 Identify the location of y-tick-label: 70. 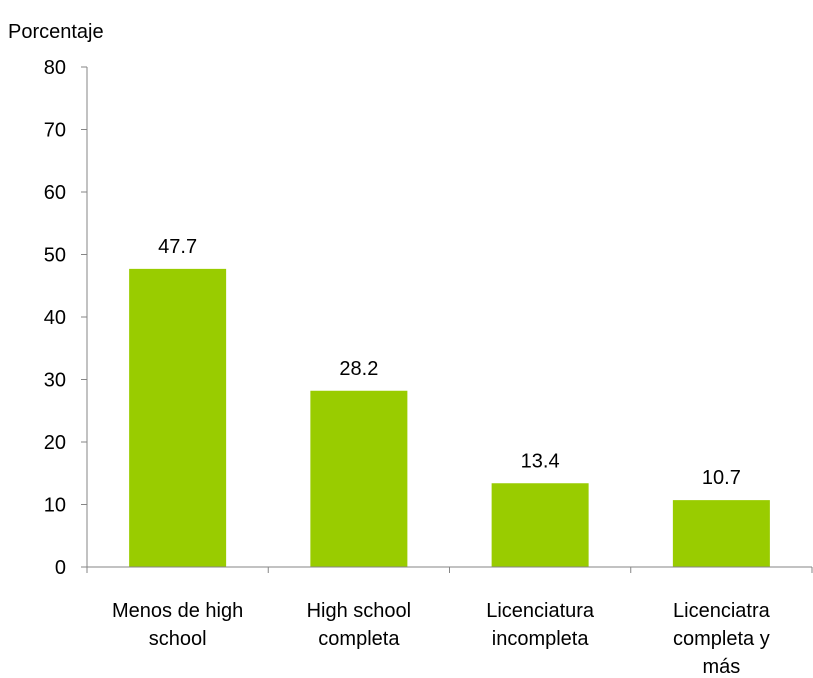
(55, 131).